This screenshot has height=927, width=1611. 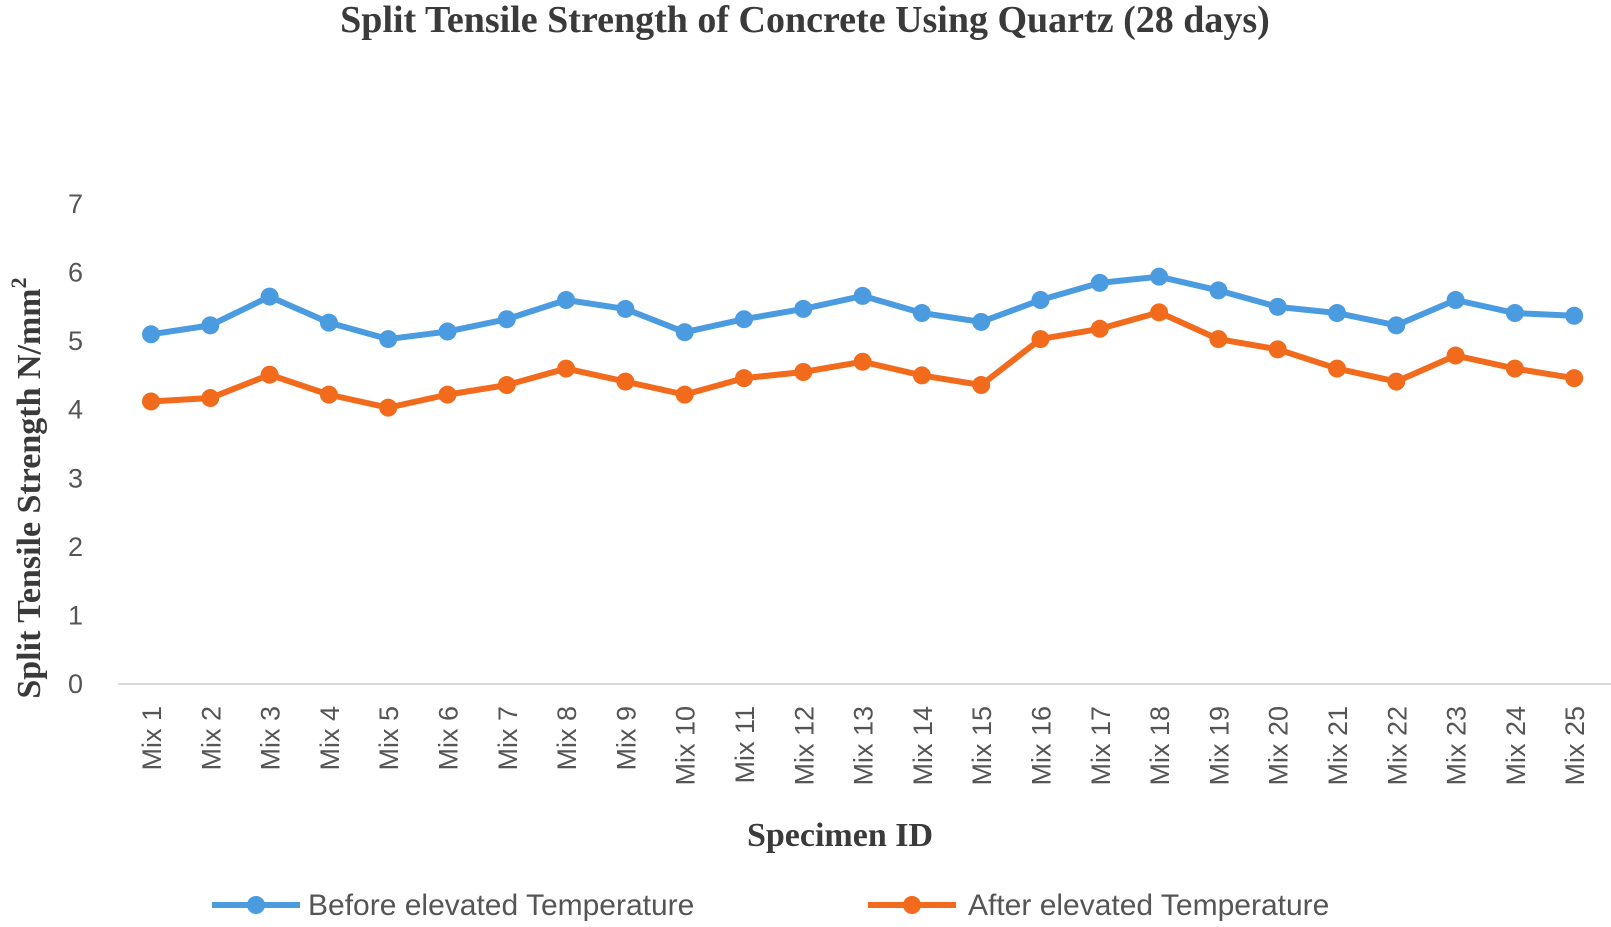 What do you see at coordinates (1338, 746) in the screenshot?
I see `x-tick-label: Mix 21` at bounding box center [1338, 746].